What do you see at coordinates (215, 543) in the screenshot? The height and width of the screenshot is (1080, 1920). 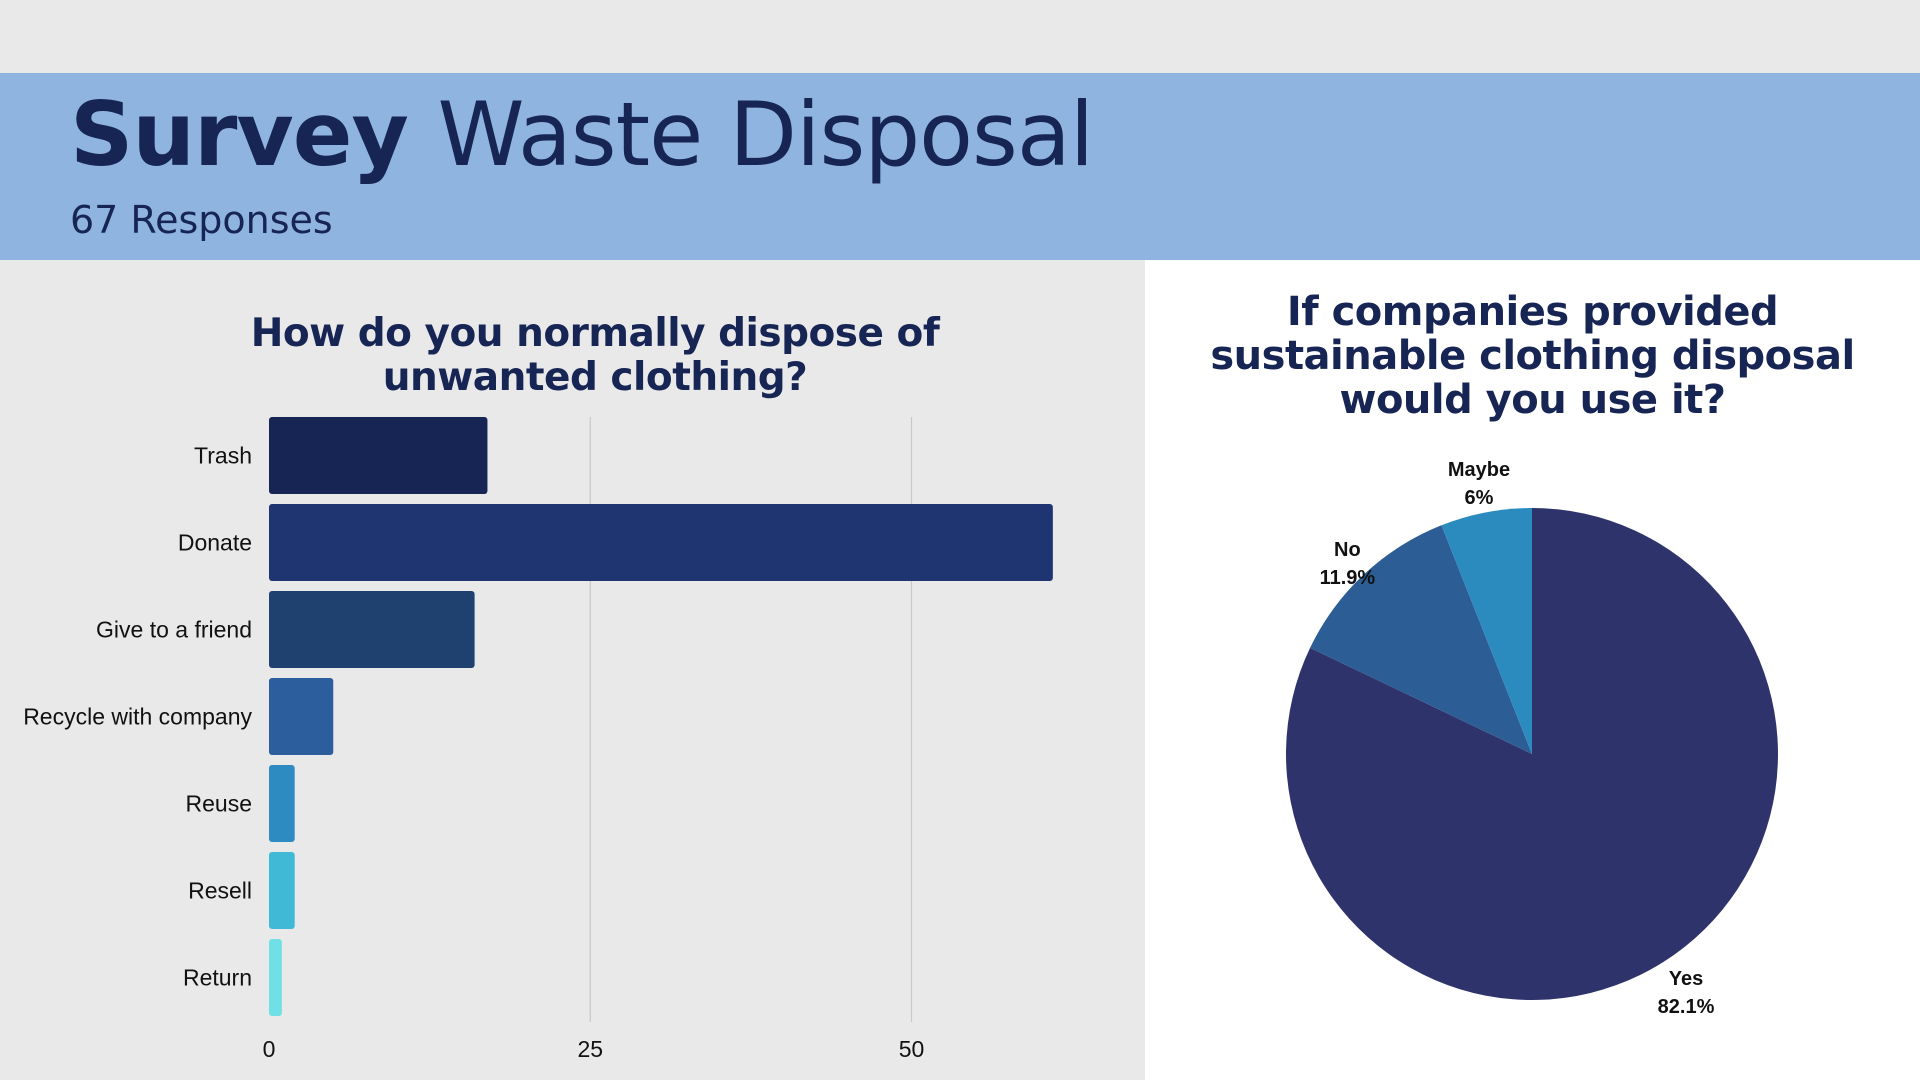 I see `bar-category-label: Donate` at bounding box center [215, 543].